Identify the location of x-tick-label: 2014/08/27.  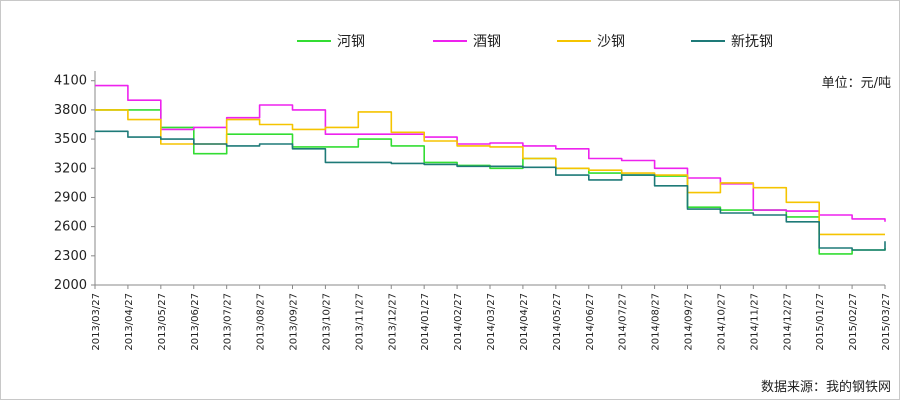
(656, 322).